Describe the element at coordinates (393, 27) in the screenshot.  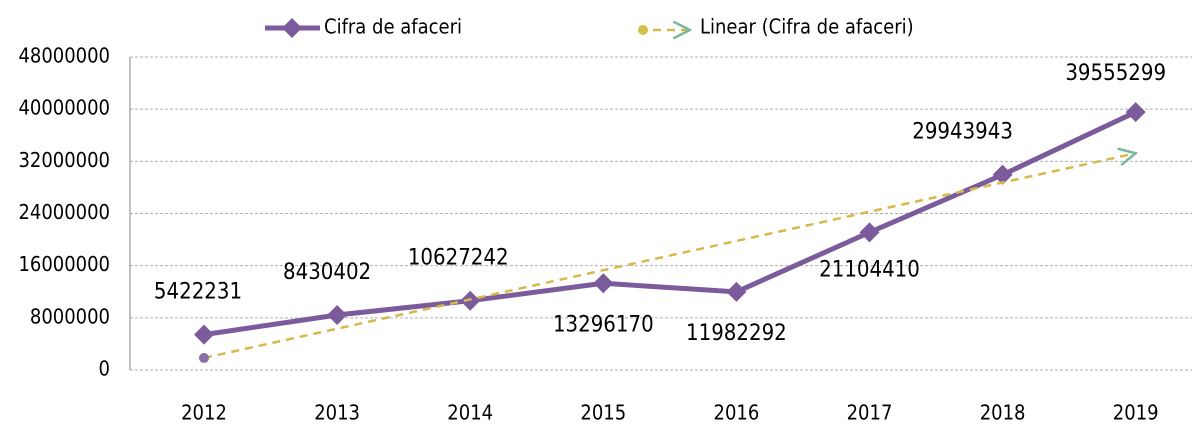
I see `legend-label: Cifra de afaceri` at that location.